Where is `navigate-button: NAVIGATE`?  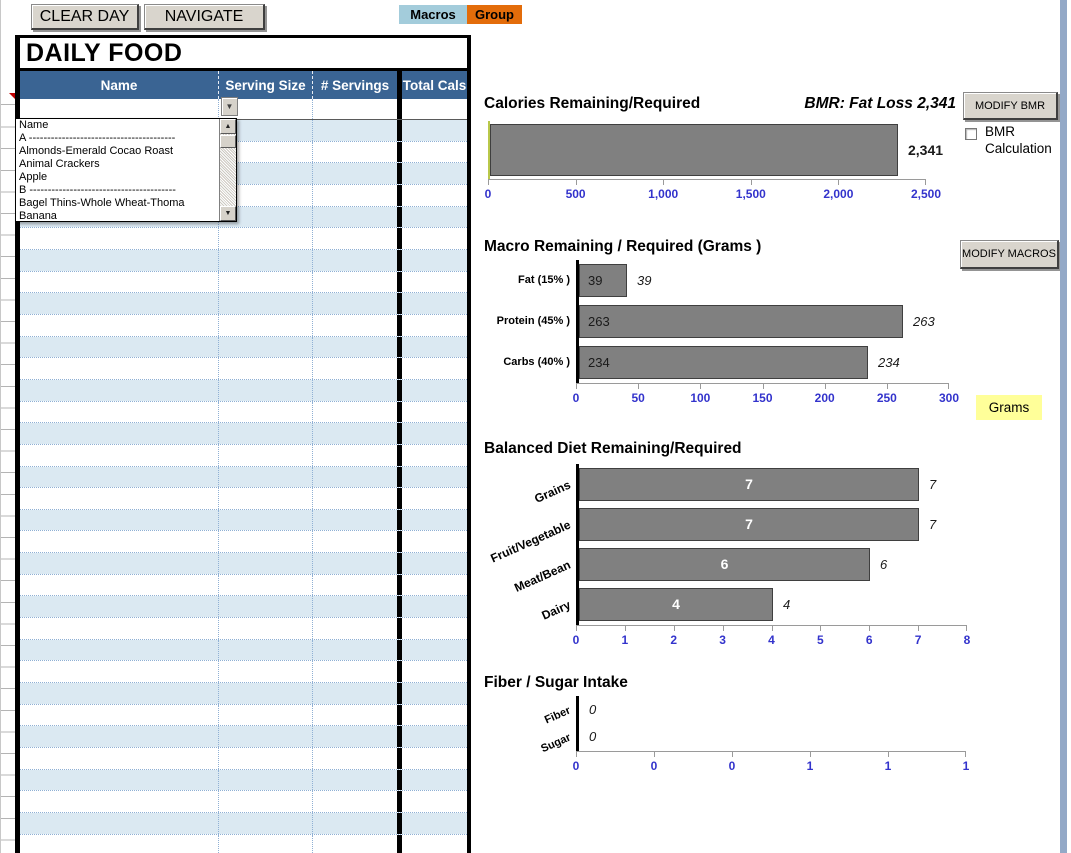 navigate-button: NAVIGATE is located at coordinates (204, 17).